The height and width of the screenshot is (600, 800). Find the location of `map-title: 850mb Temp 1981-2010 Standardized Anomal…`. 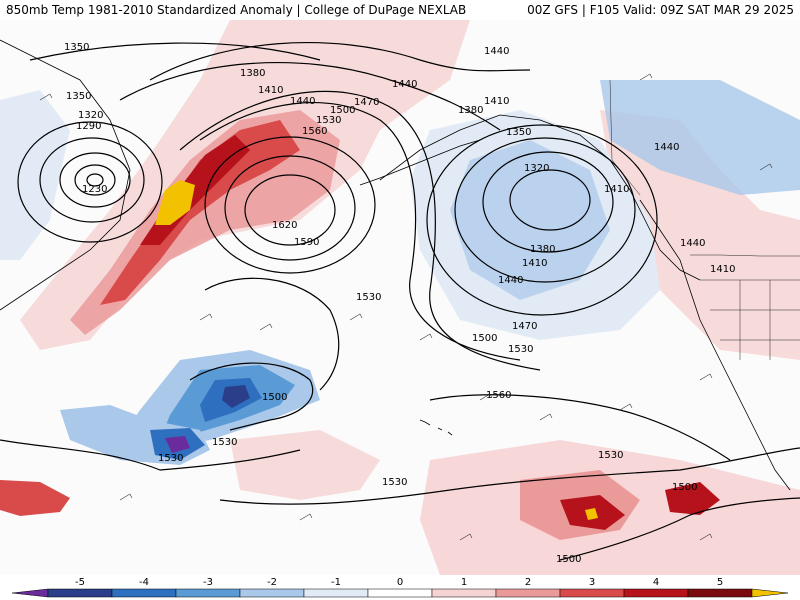

map-title: 850mb Temp 1981-2010 Standardized Anomal… is located at coordinates (236, 10).